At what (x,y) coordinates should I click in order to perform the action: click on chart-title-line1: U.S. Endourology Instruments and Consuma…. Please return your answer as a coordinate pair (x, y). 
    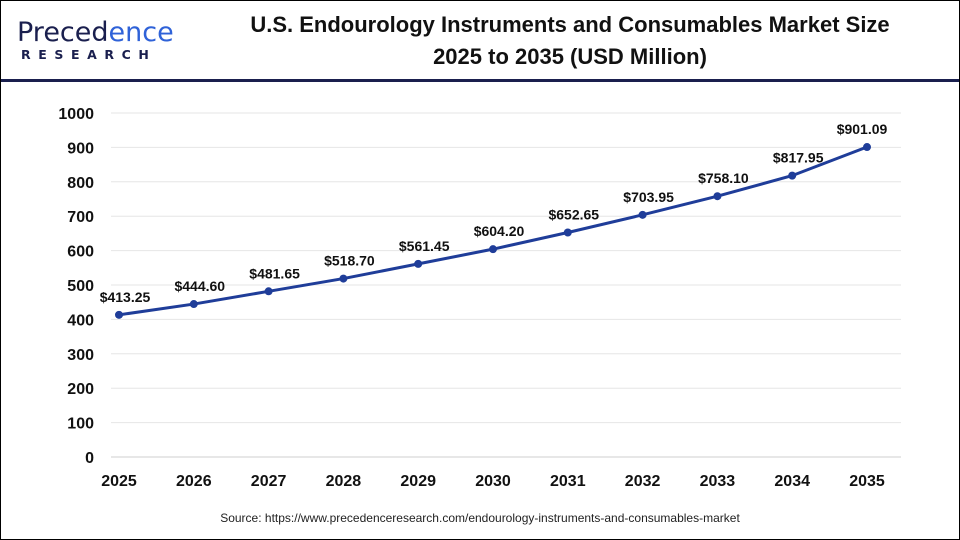
    Looking at the image, I should click on (570, 24).